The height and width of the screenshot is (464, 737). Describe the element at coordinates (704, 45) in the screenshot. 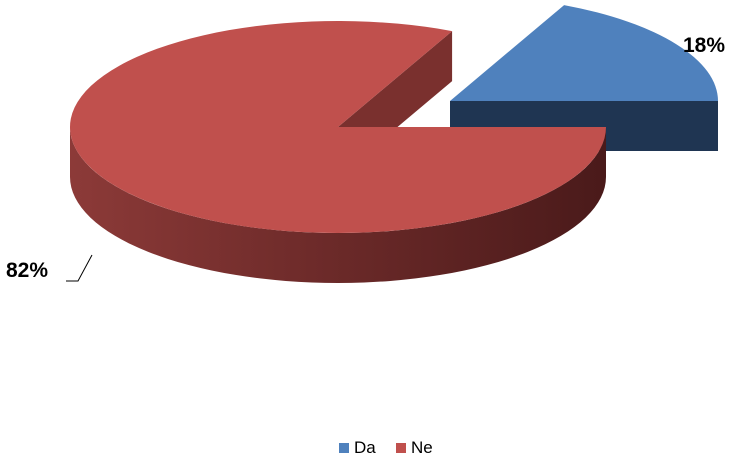

I see `data-label-da: 18%` at that location.